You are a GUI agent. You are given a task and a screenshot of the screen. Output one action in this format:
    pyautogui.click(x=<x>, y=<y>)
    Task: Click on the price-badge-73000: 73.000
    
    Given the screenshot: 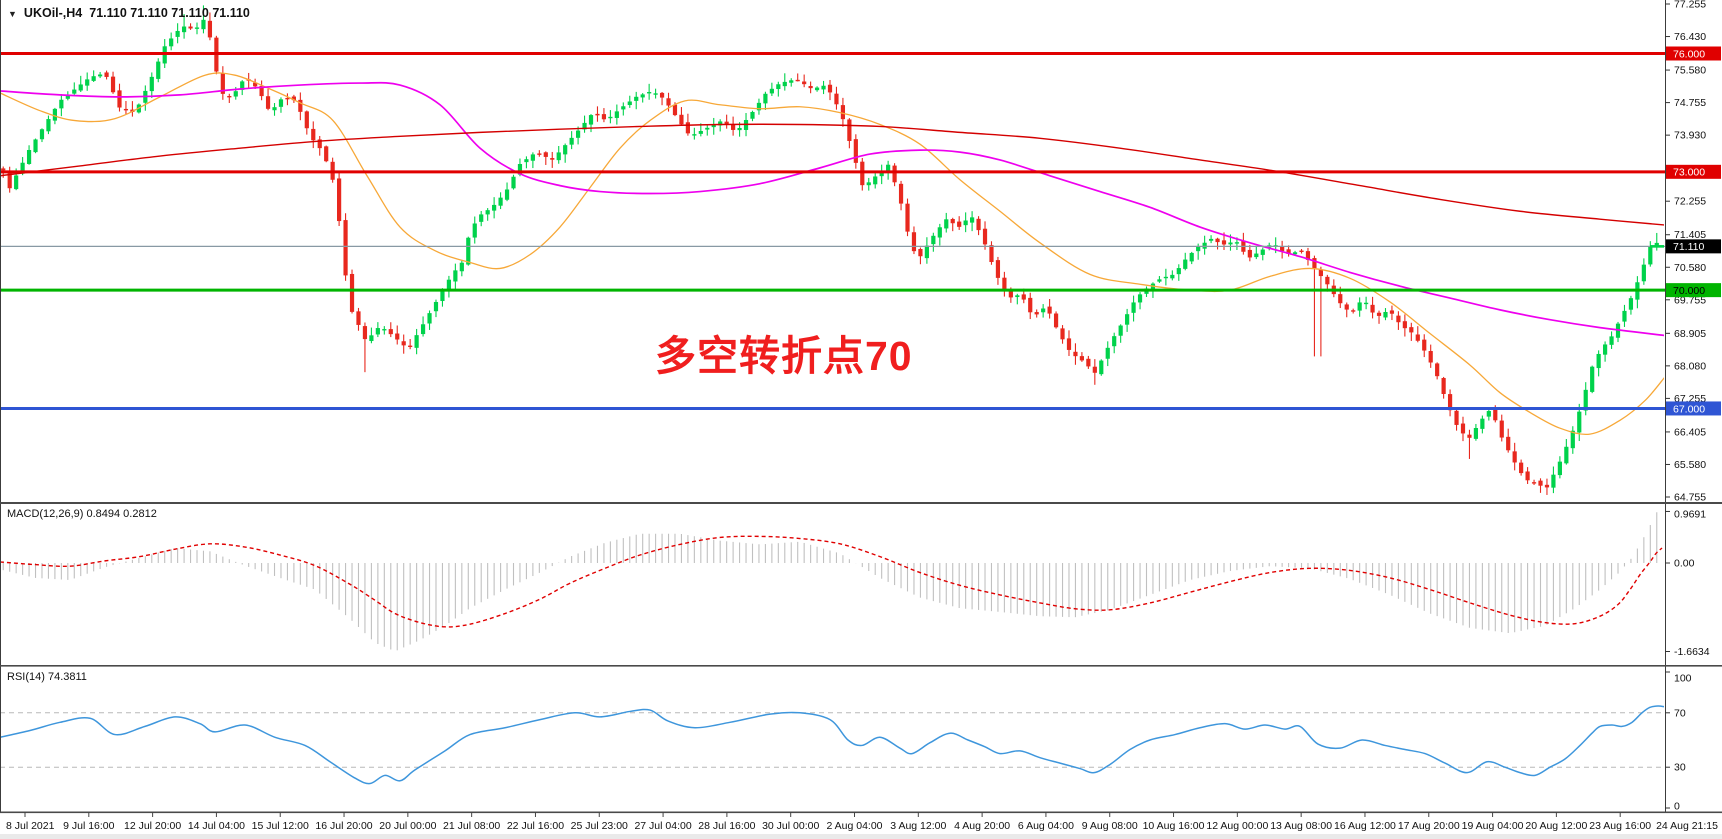 What is the action you would take?
    pyautogui.click(x=1693, y=171)
    